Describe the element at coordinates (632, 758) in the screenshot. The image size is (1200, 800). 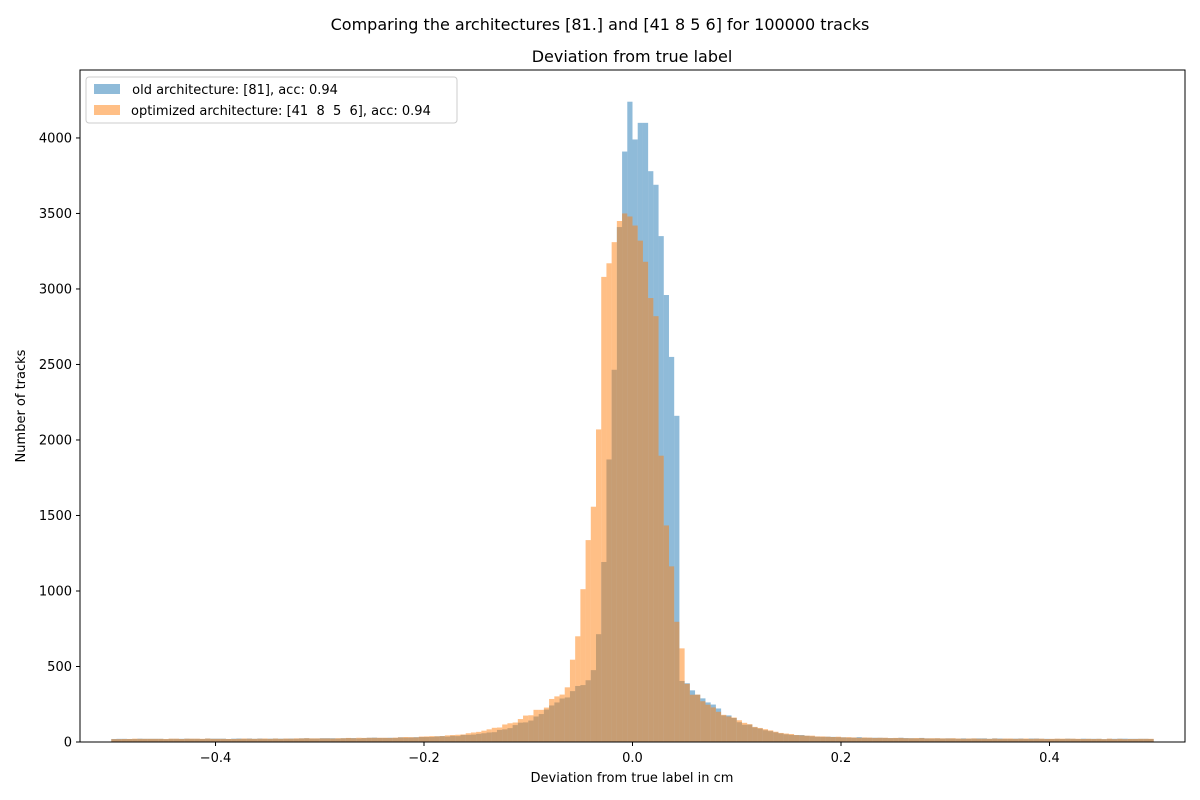
I see `x-tick-label: 0.0` at that location.